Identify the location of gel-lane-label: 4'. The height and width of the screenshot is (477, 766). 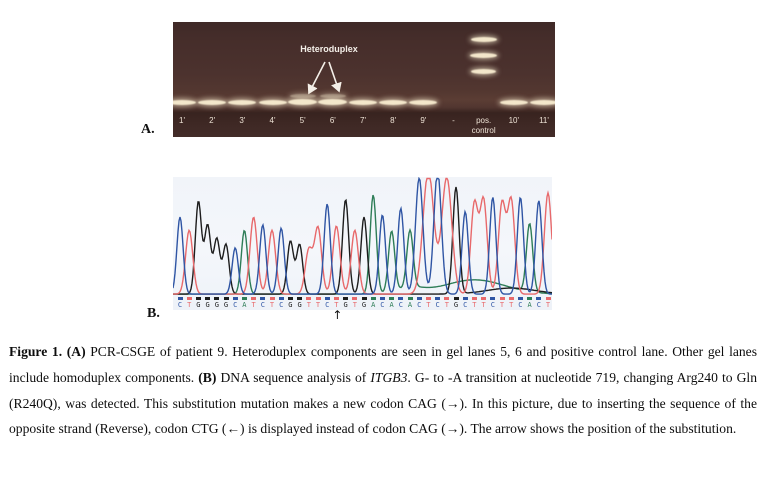
(272, 120).